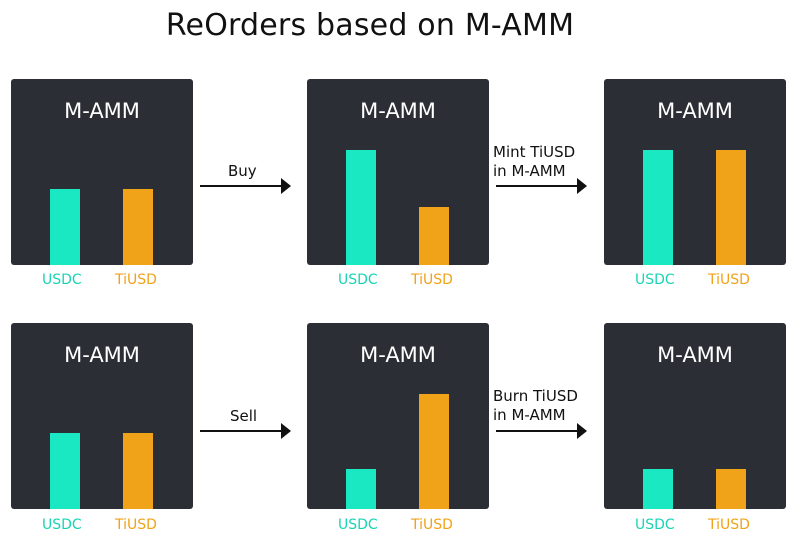 This screenshot has height=541, width=800. What do you see at coordinates (398, 172) in the screenshot?
I see `amm-card-row1-after-buy: M-AMM` at bounding box center [398, 172].